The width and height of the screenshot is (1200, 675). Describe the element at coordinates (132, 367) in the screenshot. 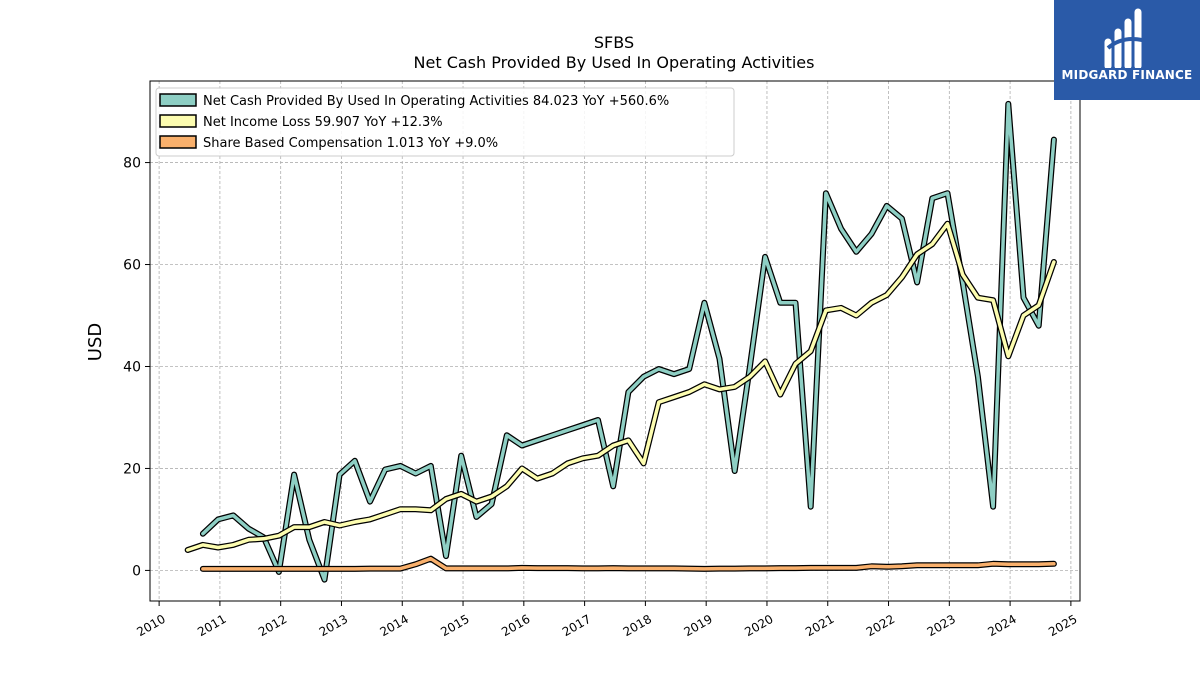

I see `y-tick-label: 40` at that location.